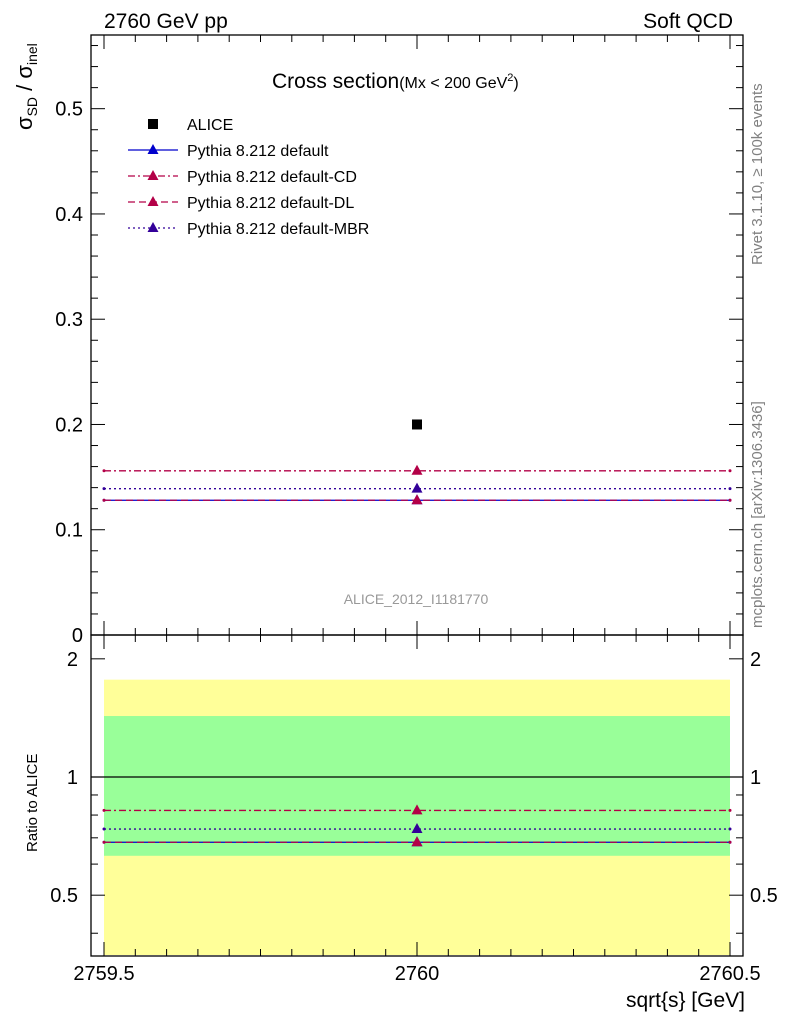  I want to click on ratio-band-inner, so click(417, 786).